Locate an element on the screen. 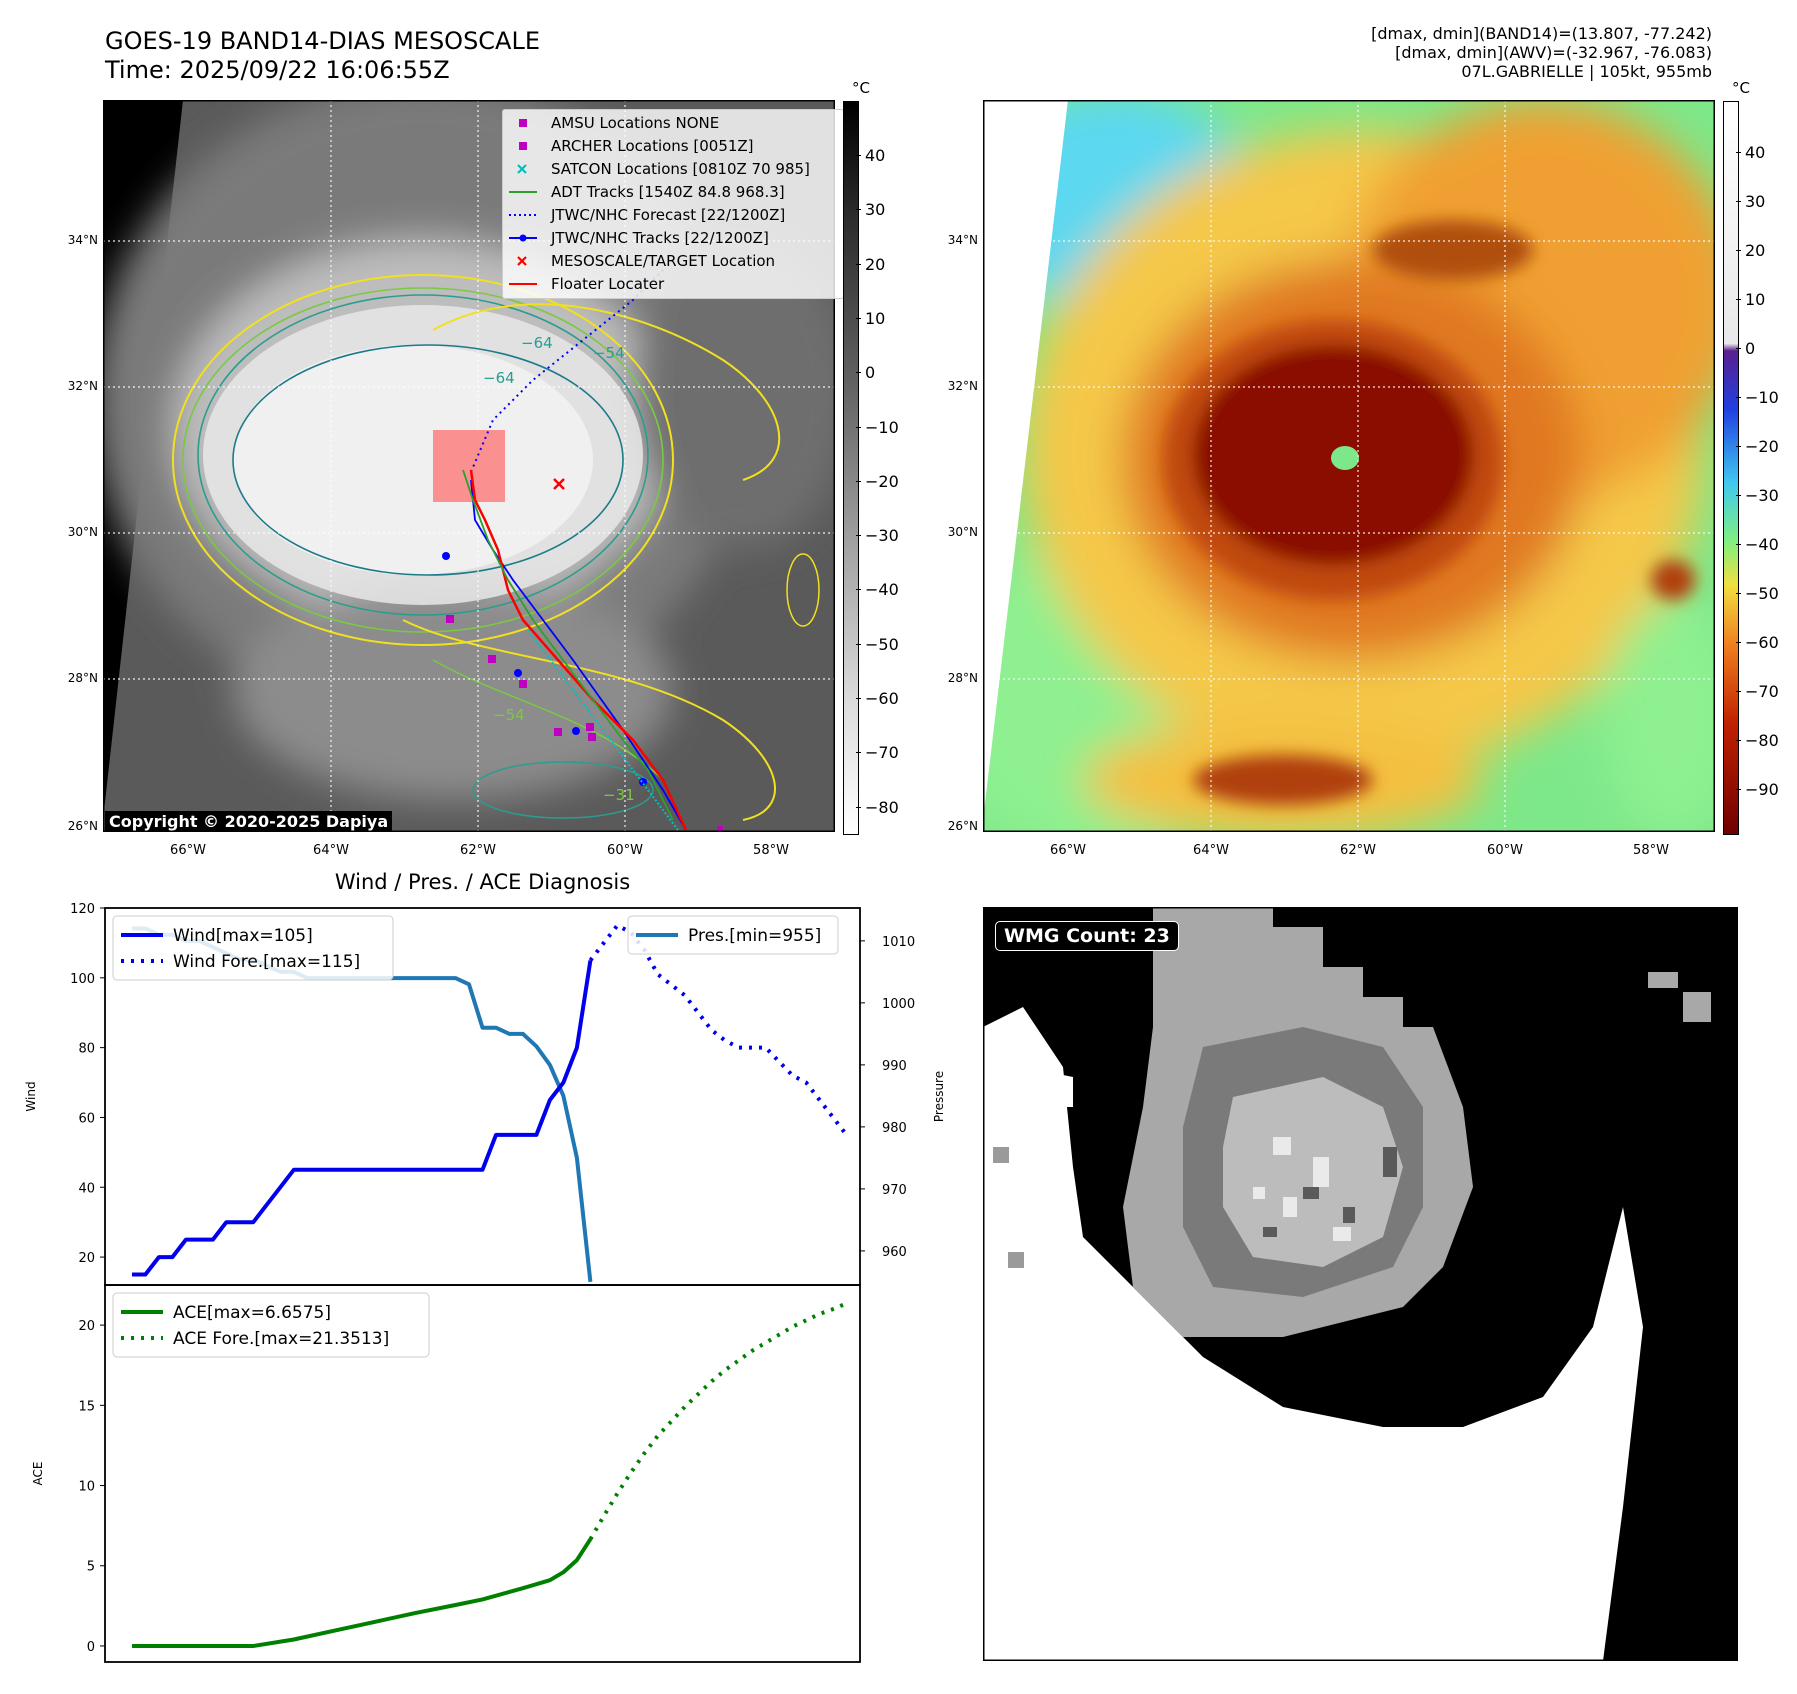 Image resolution: width=1797 pixels, height=1694 pixels. y-tick-label: 120 is located at coordinates (82, 909).